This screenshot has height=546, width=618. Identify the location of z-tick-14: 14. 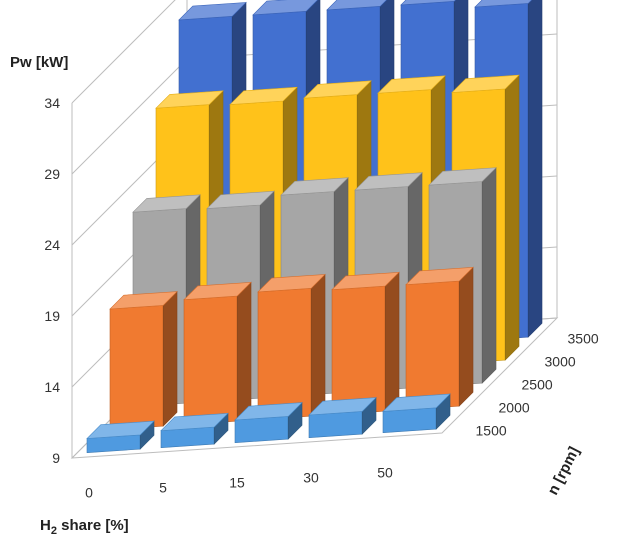
(52, 387).